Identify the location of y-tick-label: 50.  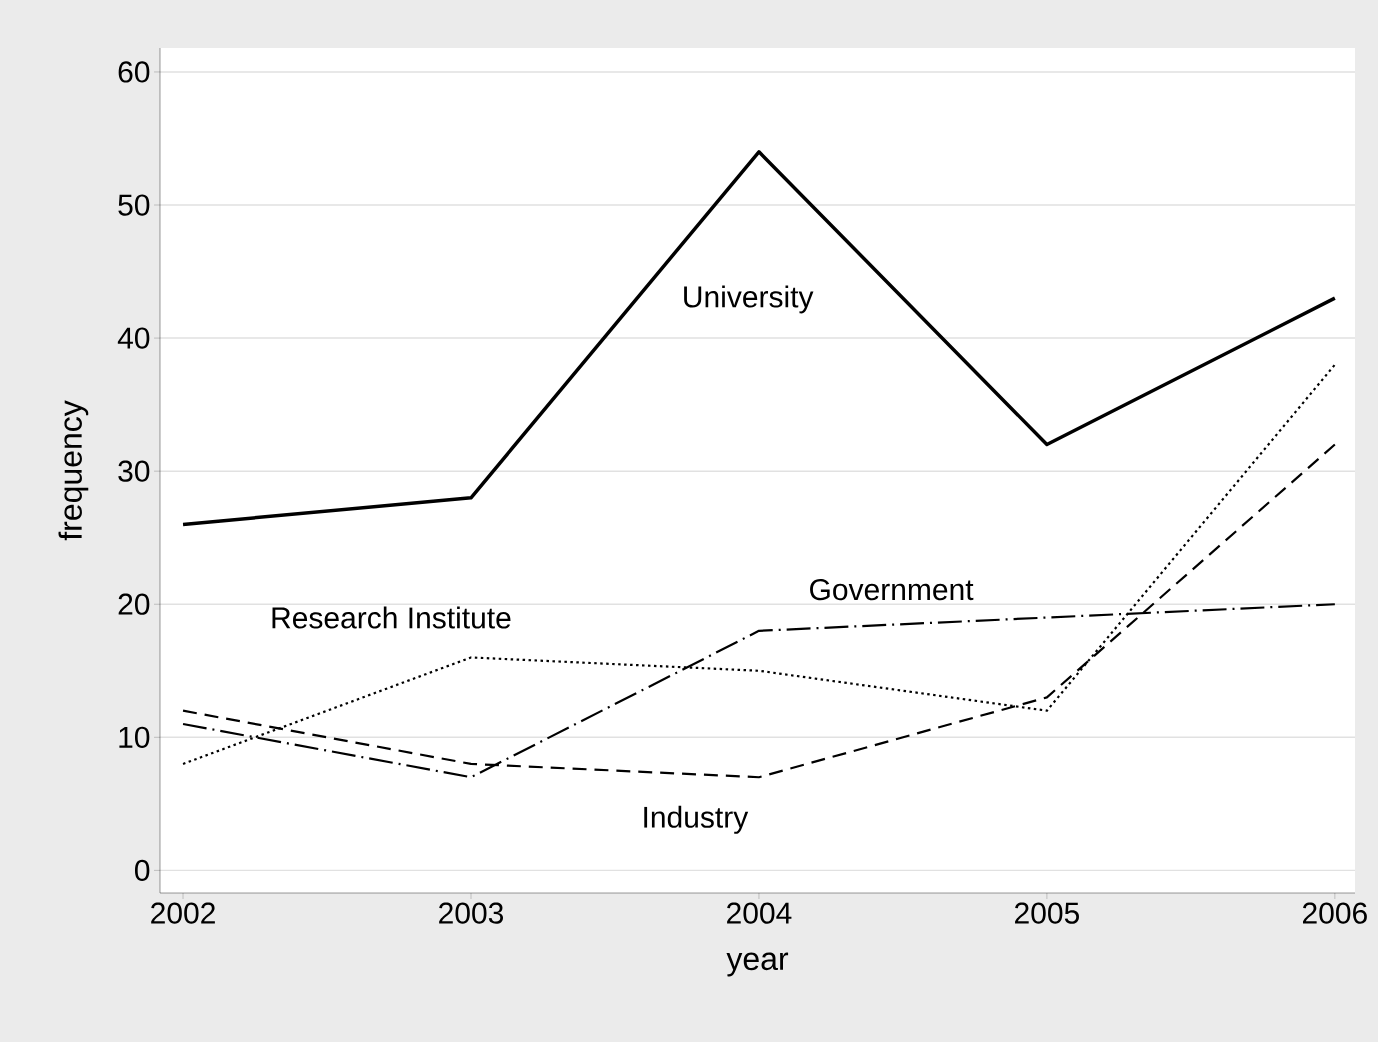
(134, 205).